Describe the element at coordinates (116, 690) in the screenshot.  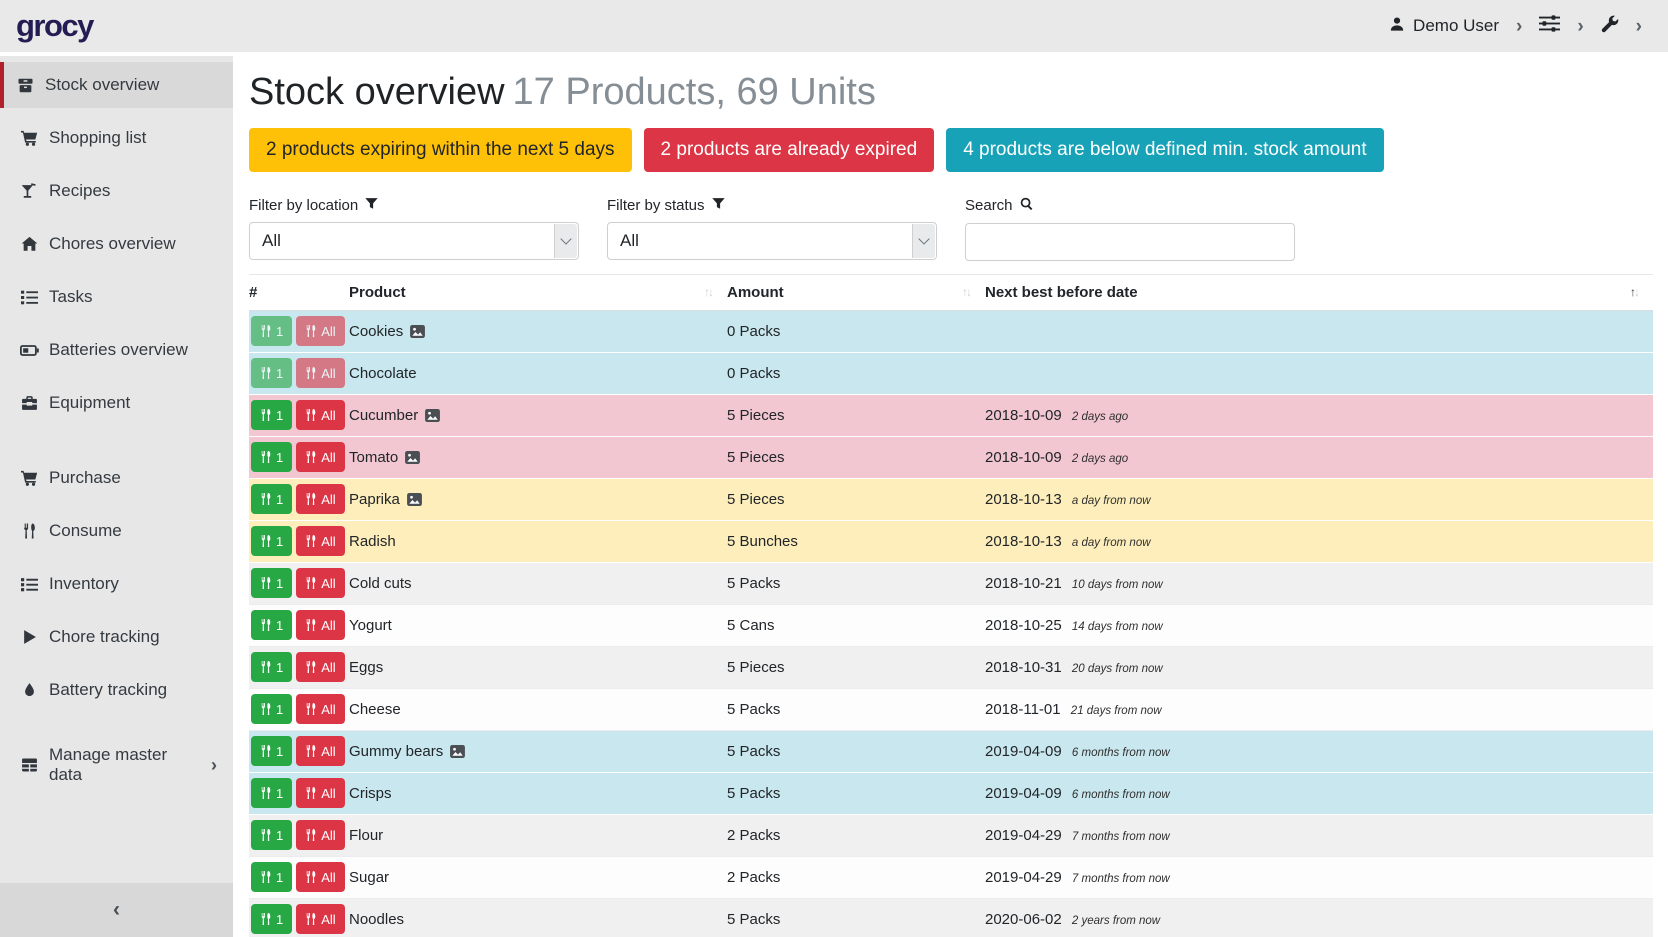
I see `sidebar-item-battery-tracking: Battery tracking` at that location.